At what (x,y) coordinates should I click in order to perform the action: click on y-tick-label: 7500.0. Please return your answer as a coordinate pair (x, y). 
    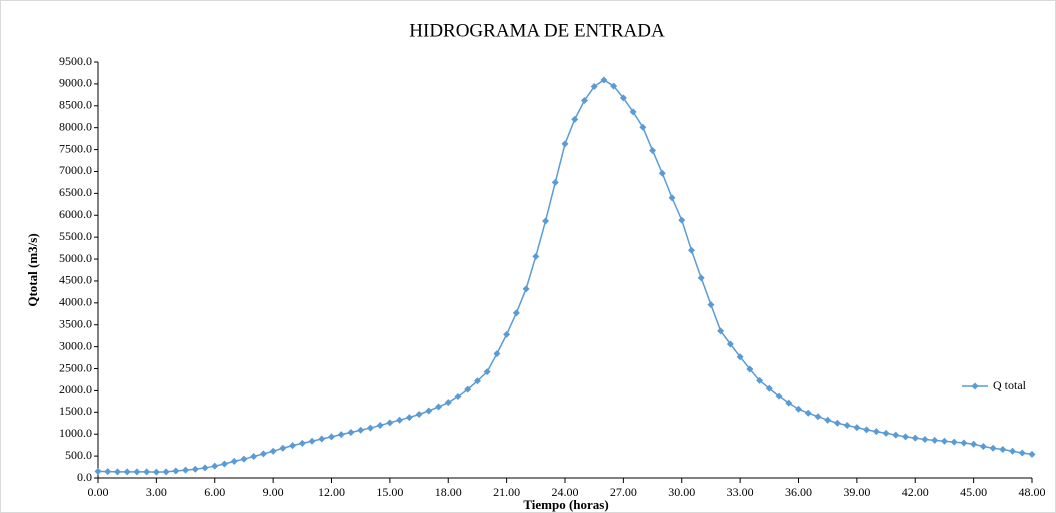
    Looking at the image, I should click on (75, 148).